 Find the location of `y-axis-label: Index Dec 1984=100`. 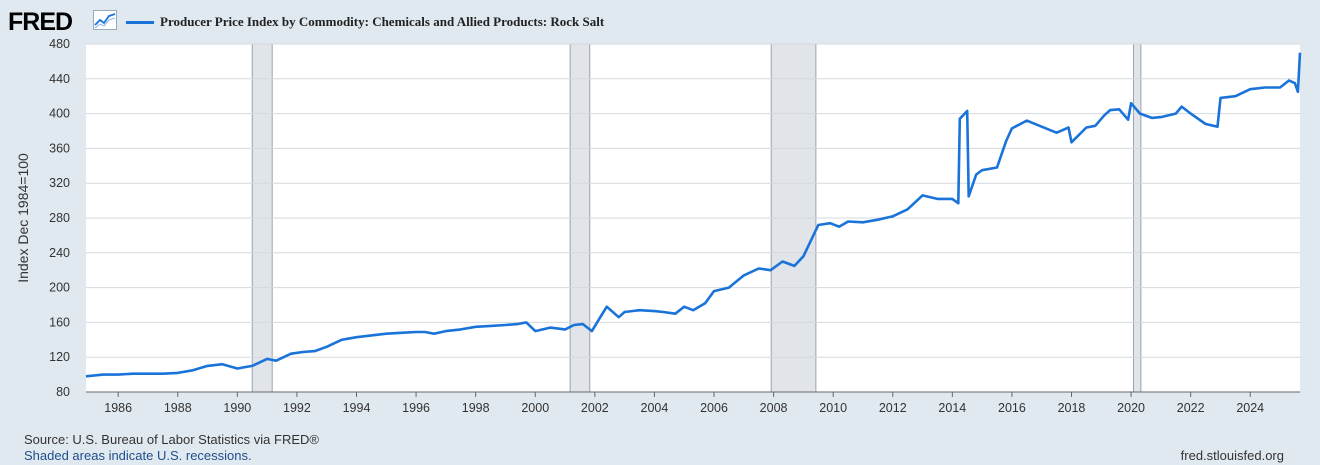

y-axis-label: Index Dec 1984=100 is located at coordinates (23, 218).